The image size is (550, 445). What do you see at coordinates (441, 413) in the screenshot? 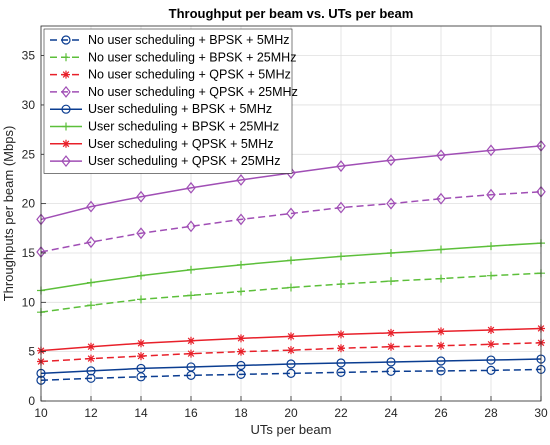
I see `x-tick-label: 26` at bounding box center [441, 413].